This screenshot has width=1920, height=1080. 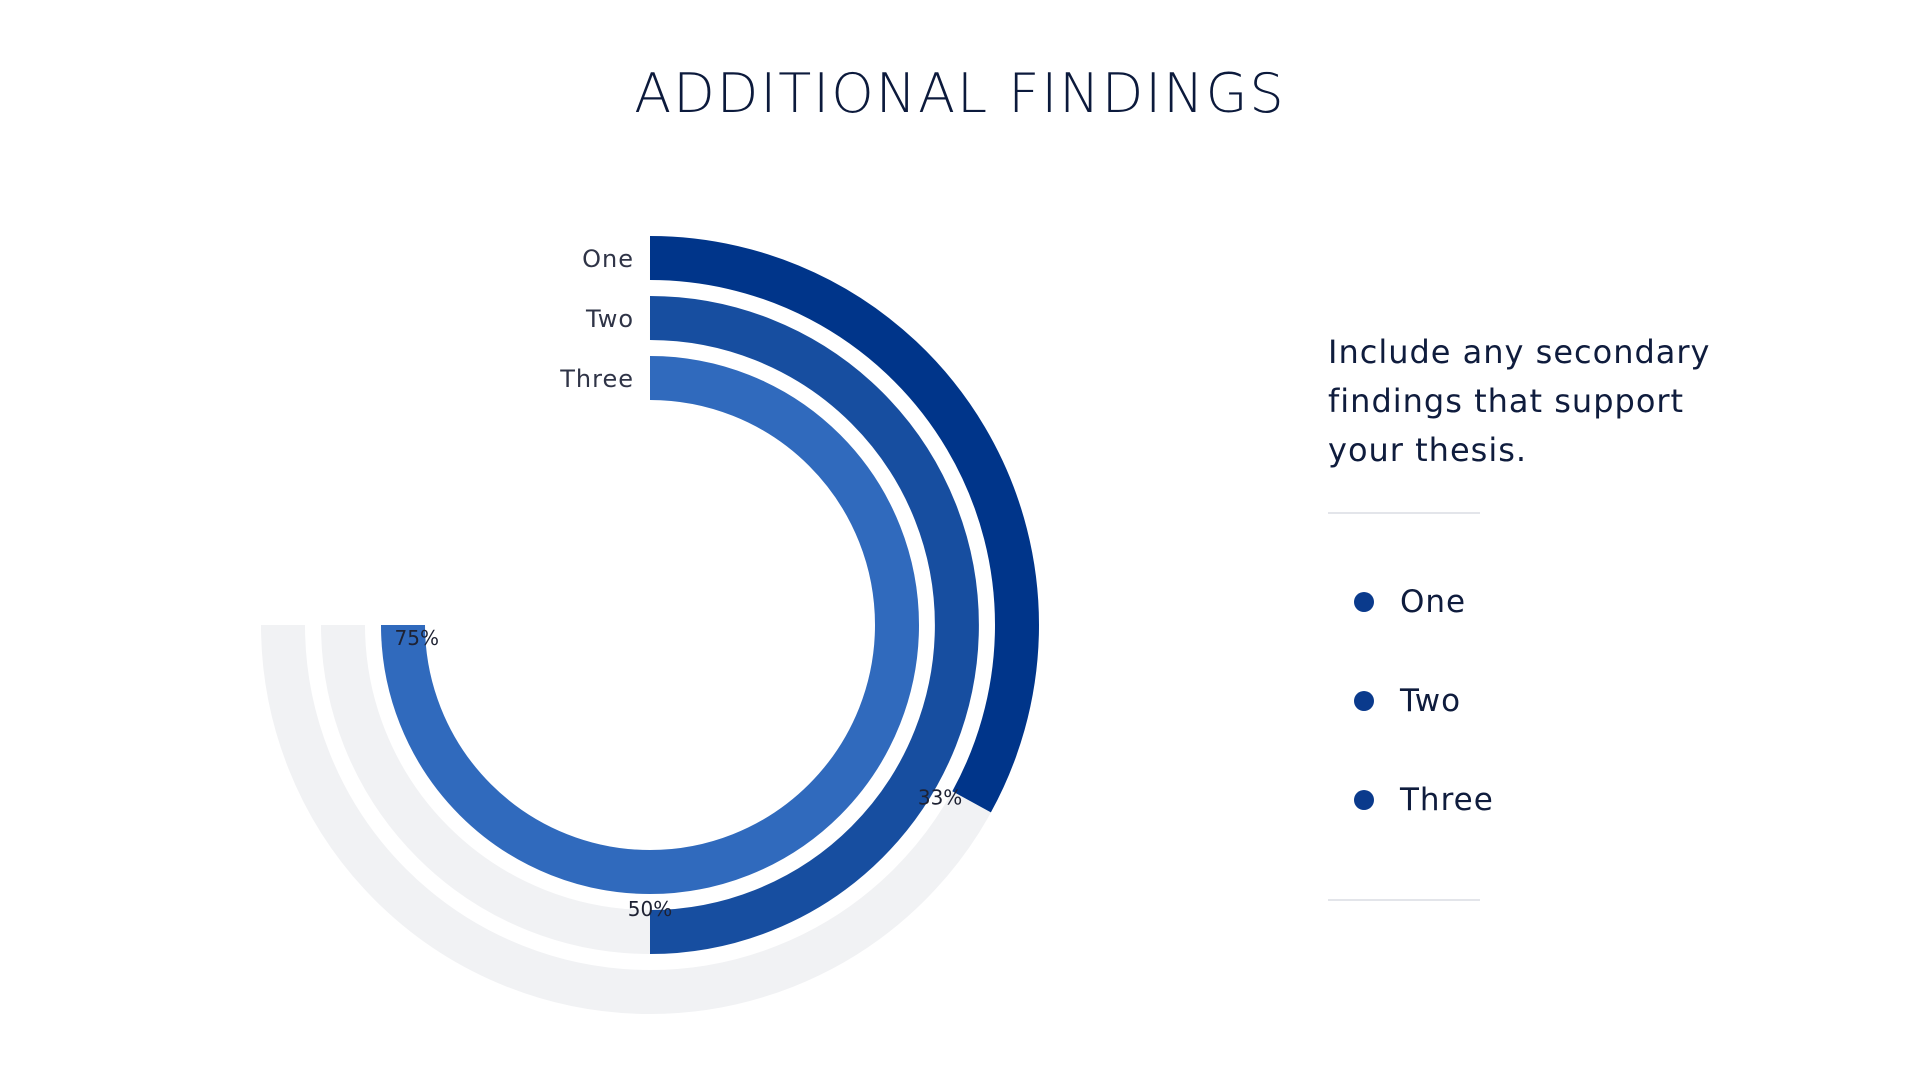 What do you see at coordinates (1404, 513) in the screenshot?
I see `divider-top` at bounding box center [1404, 513].